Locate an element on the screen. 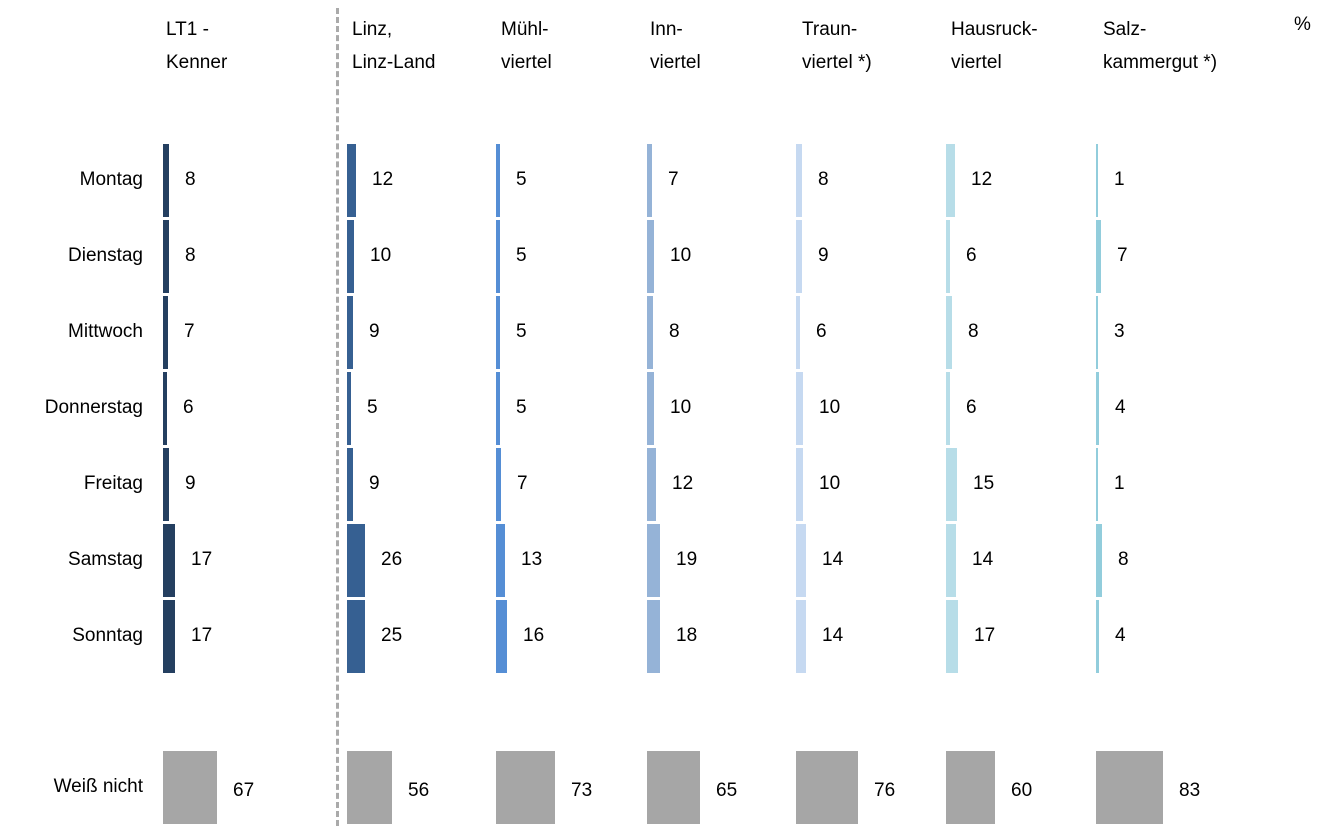  col-7-header-line: kammergut *) is located at coordinates (1160, 62).